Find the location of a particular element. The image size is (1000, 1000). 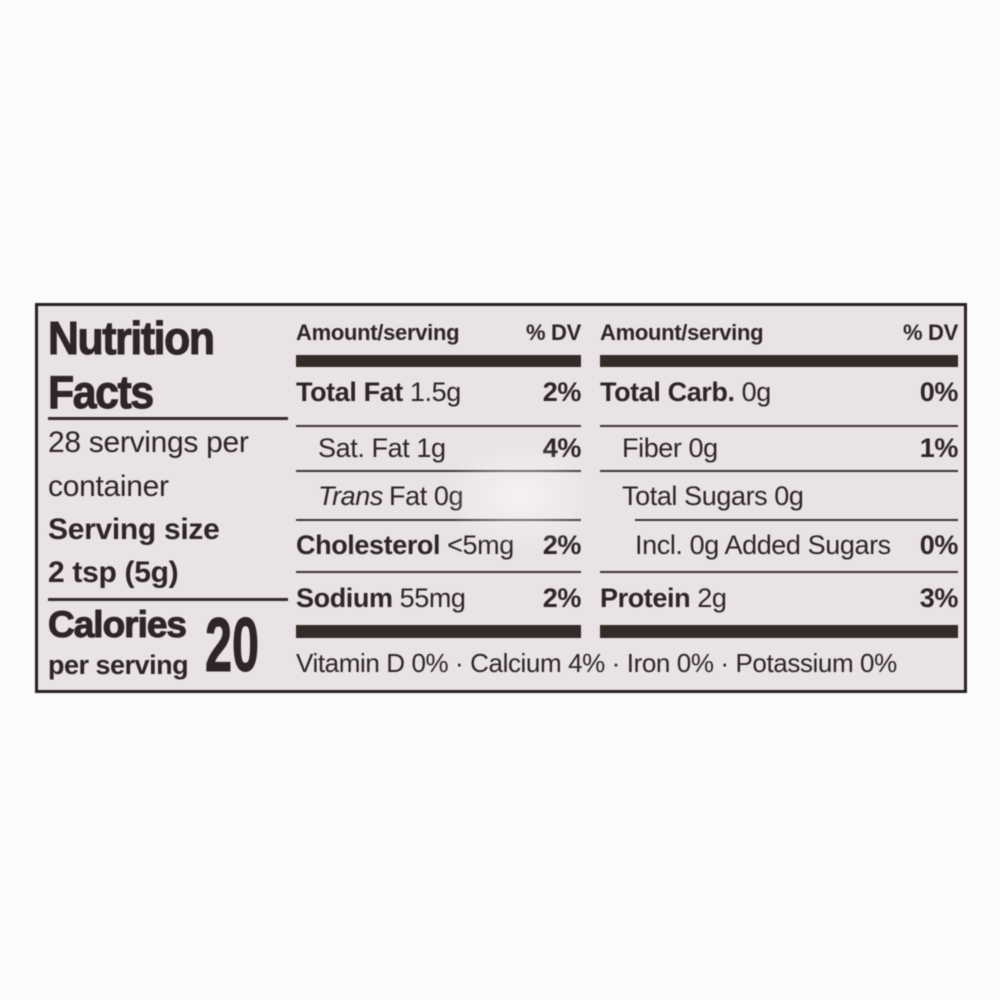

row-cholesterol: Cholesterol <5mg 2% is located at coordinates (438, 545).